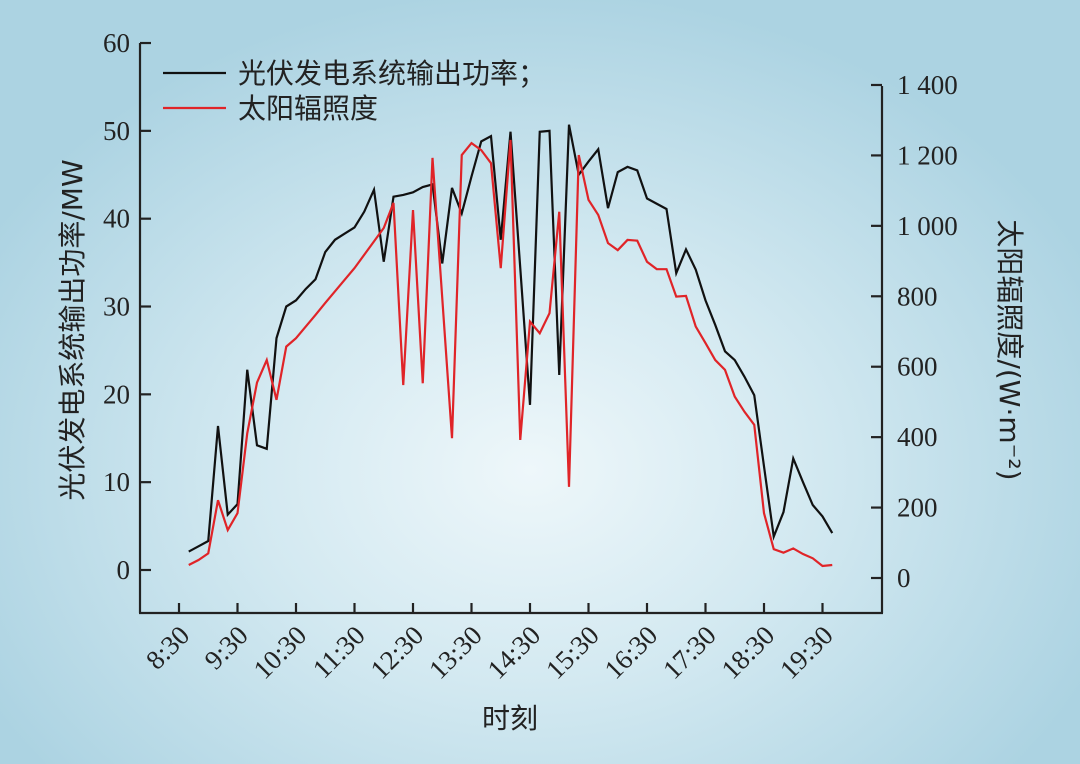  I want to click on y-tick-label-right: 600, so click(917, 367).